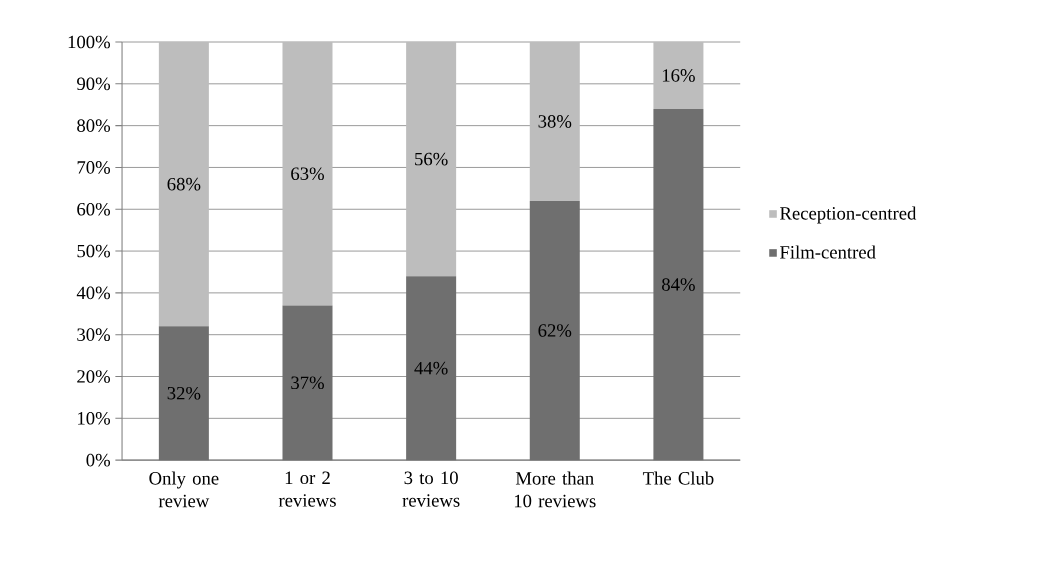 The height and width of the screenshot is (579, 1043). Describe the element at coordinates (848, 215) in the screenshot. I see `legend-label: Reception-centred` at that location.